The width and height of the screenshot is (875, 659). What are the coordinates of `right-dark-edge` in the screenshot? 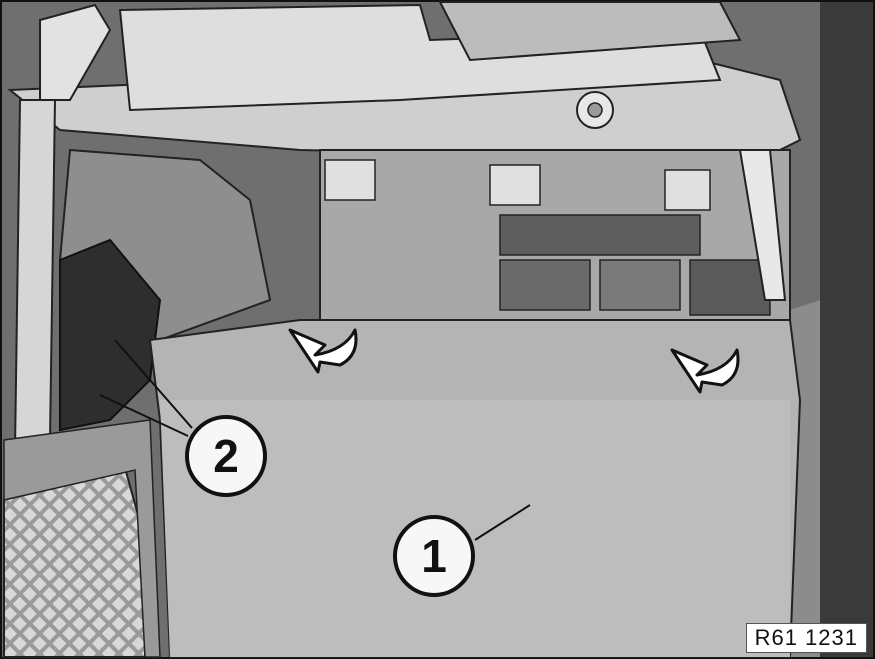 It's located at (846, 329).